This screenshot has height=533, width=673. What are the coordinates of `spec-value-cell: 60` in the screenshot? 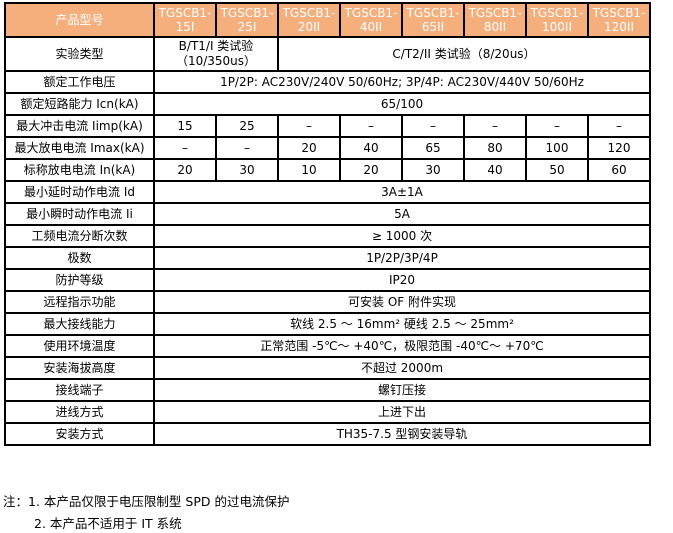 It's located at (619, 170).